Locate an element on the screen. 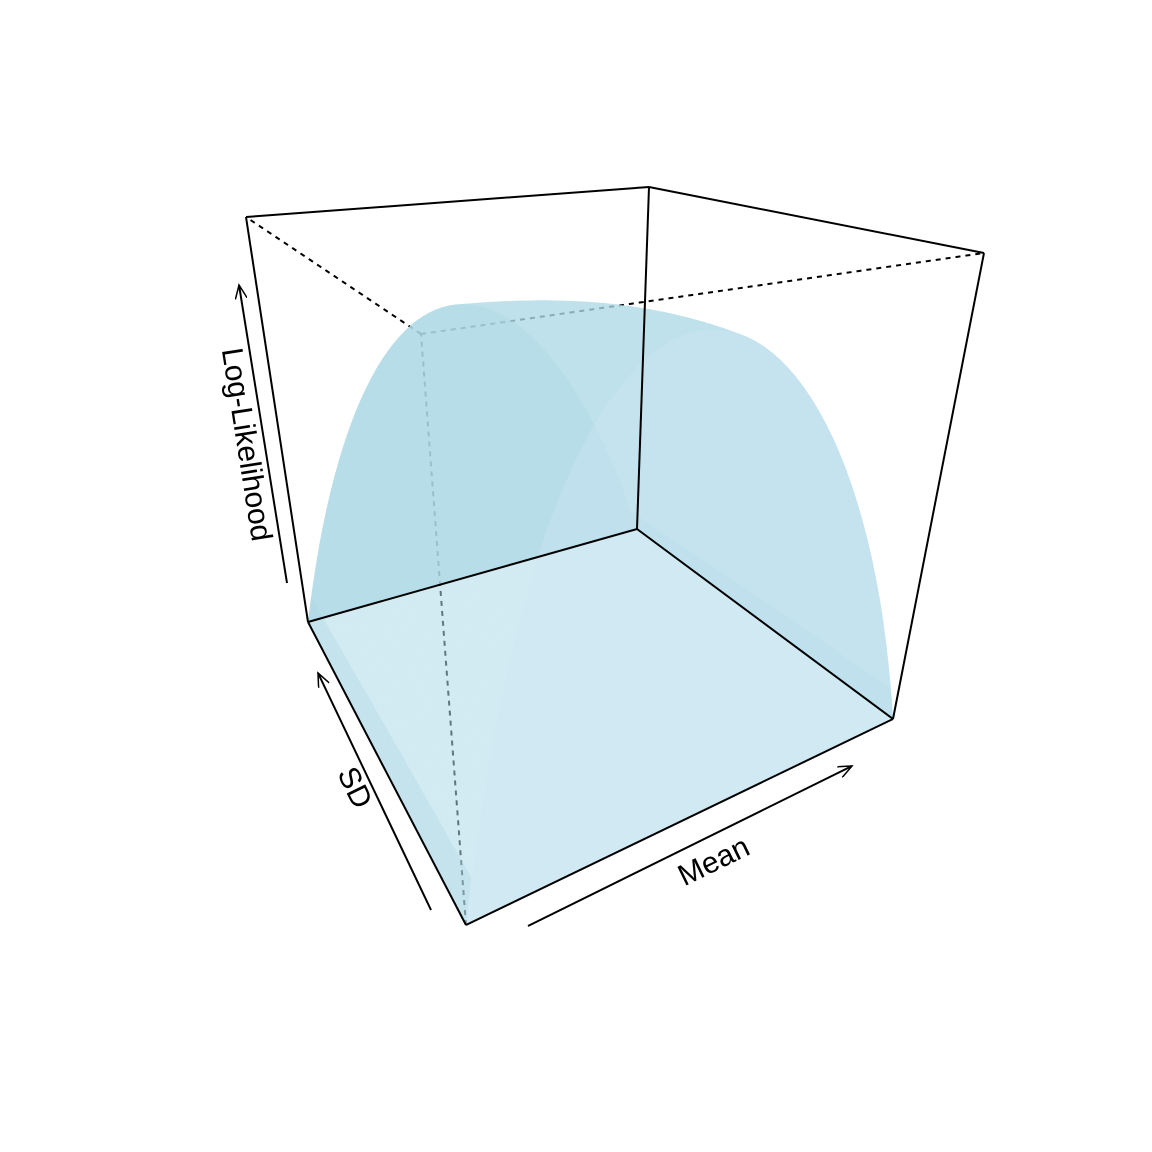 The image size is (1152, 1152). box-edge-right-vertical is located at coordinates (938, 486).